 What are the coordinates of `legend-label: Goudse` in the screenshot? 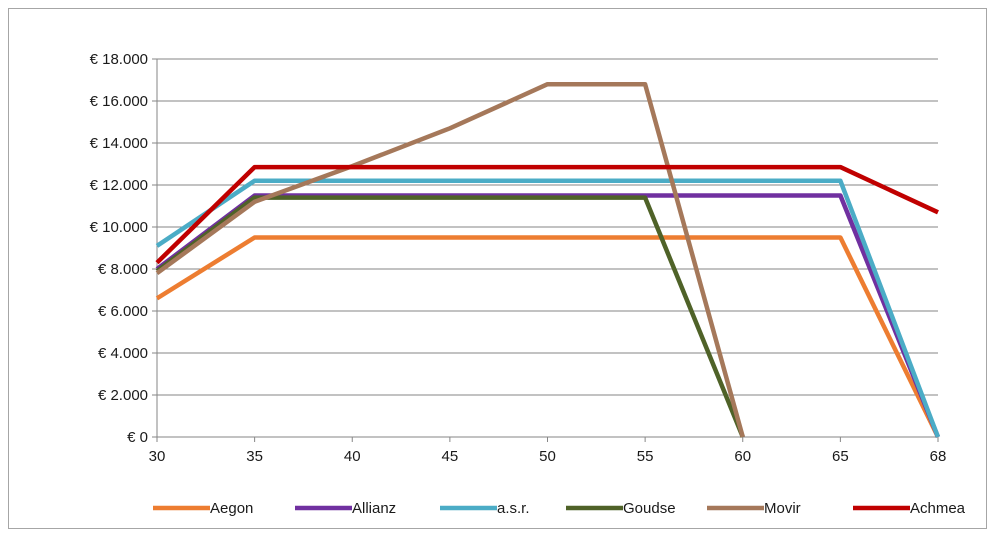 It's located at (649, 508).